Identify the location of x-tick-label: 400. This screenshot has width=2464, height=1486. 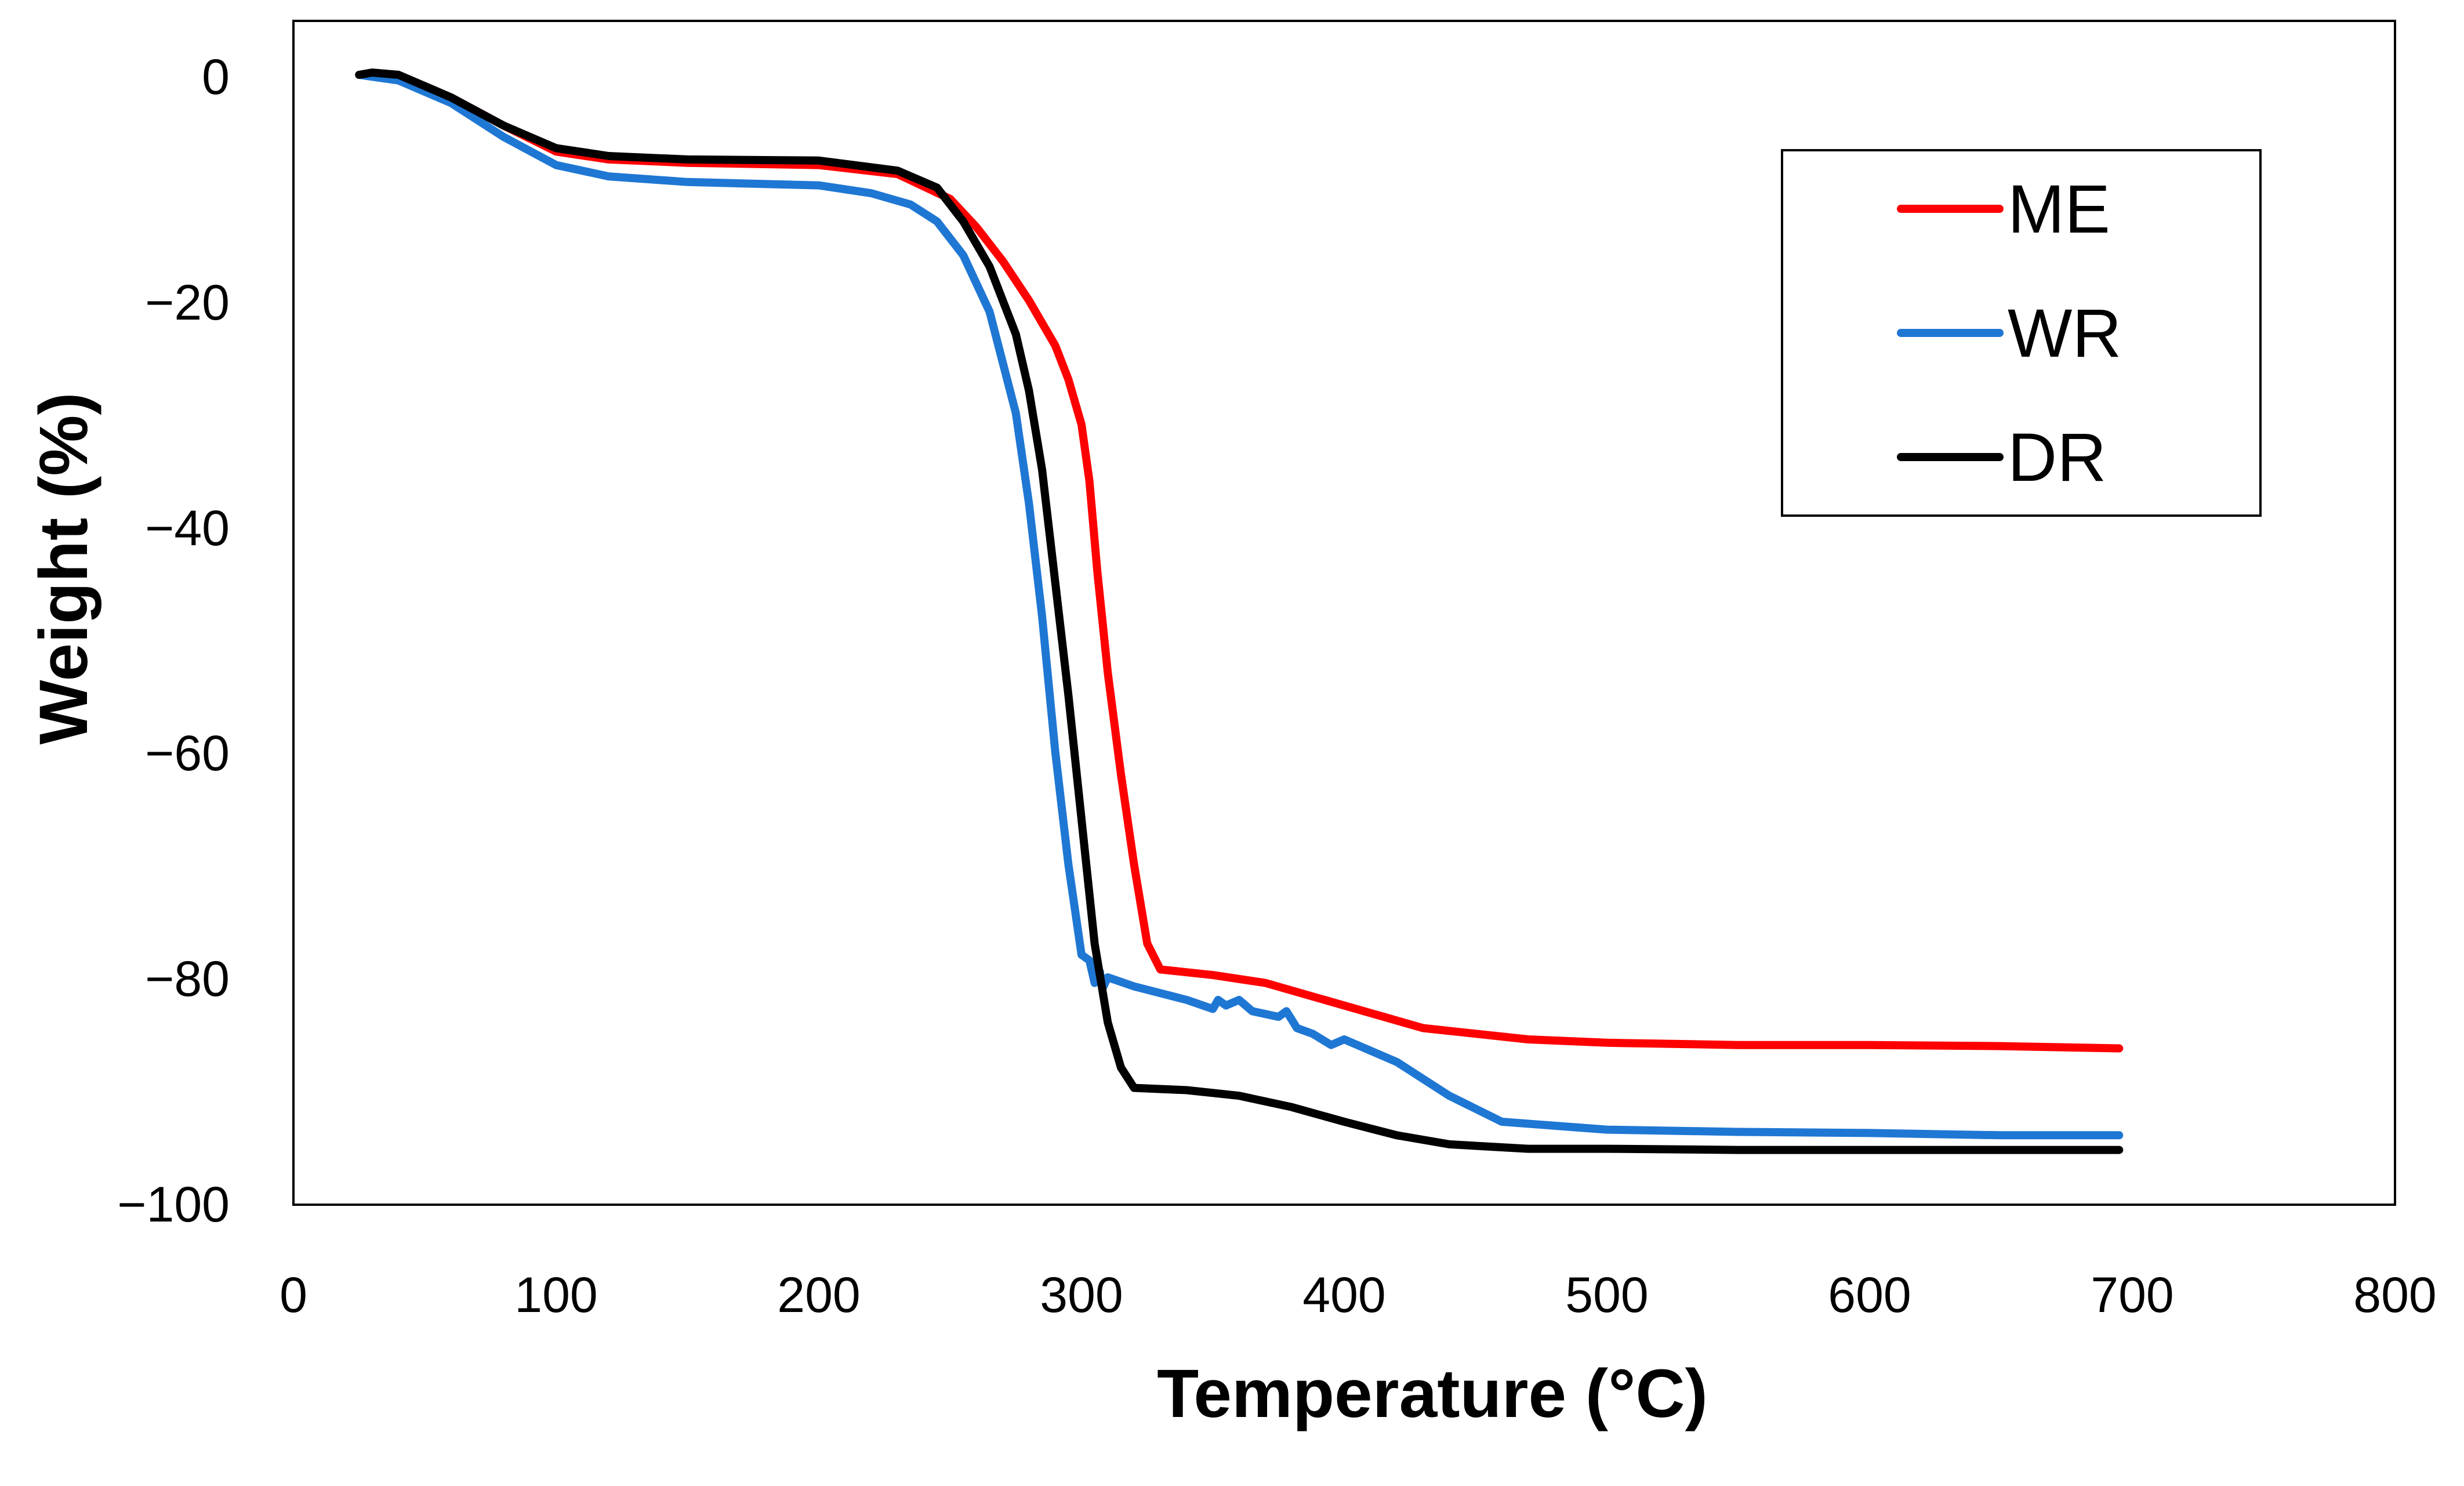
(1344, 1295).